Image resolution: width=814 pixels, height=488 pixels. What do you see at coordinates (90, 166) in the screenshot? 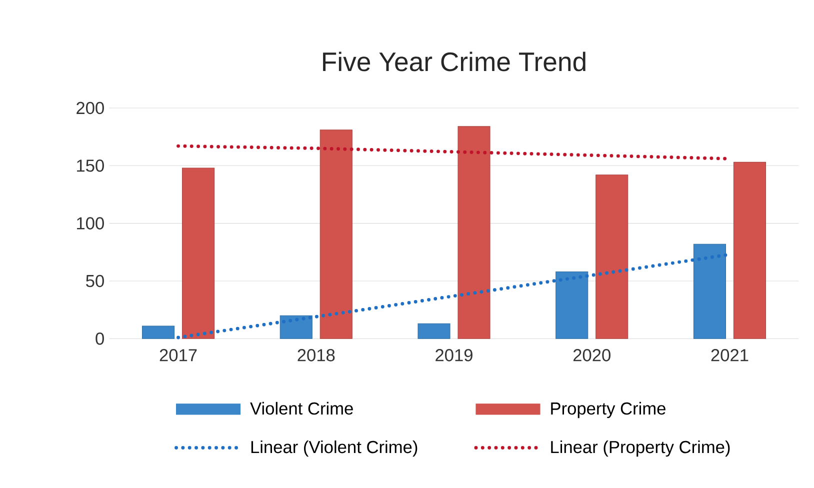
I see `y-tick-label: 150` at bounding box center [90, 166].